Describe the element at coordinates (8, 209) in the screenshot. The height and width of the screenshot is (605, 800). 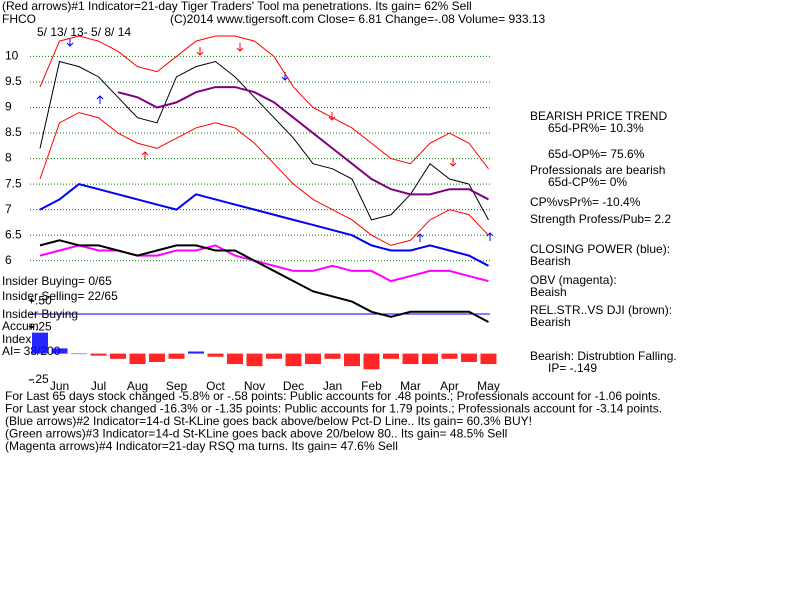
I see `y-tick-label: 7` at that location.